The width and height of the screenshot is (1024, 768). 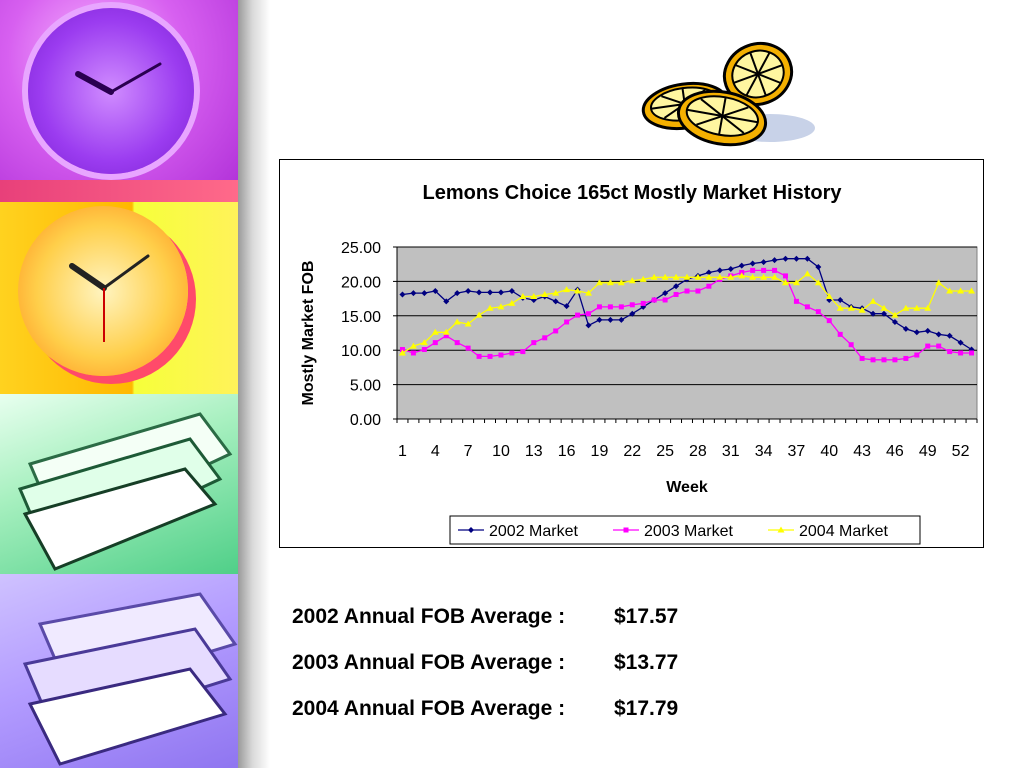 What do you see at coordinates (626, 530) in the screenshot?
I see `legend-marker` at bounding box center [626, 530].